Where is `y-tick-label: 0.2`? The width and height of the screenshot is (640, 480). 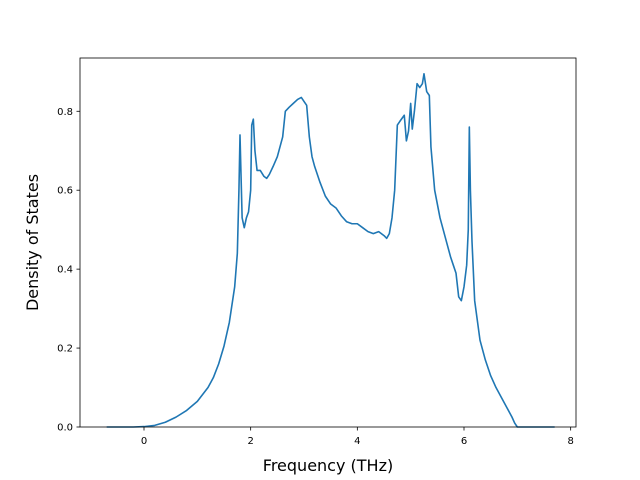 y-tick-label: 0.2 is located at coordinates (65, 349).